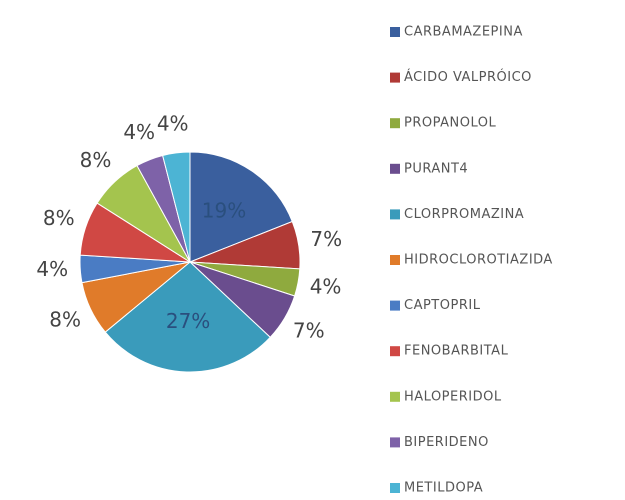  I want to click on legend-label: PURANT4, so click(436, 168).